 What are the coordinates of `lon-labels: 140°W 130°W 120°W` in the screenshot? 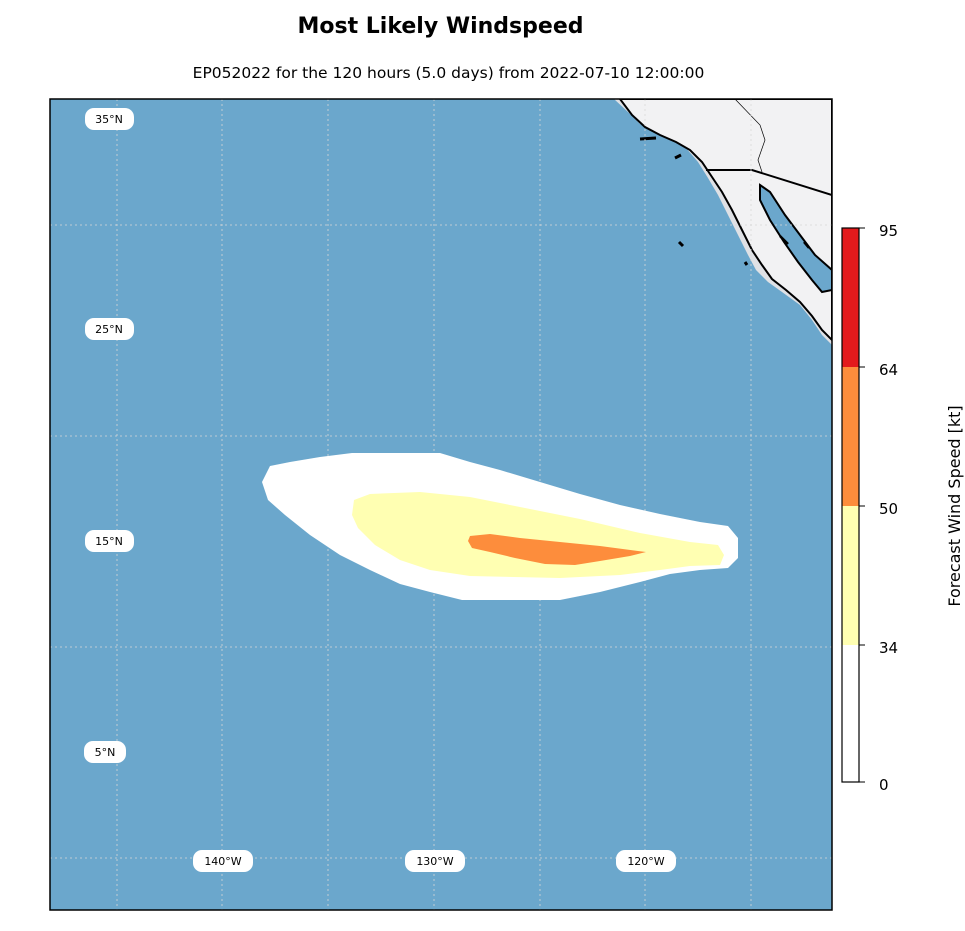 It's located at (434, 861).